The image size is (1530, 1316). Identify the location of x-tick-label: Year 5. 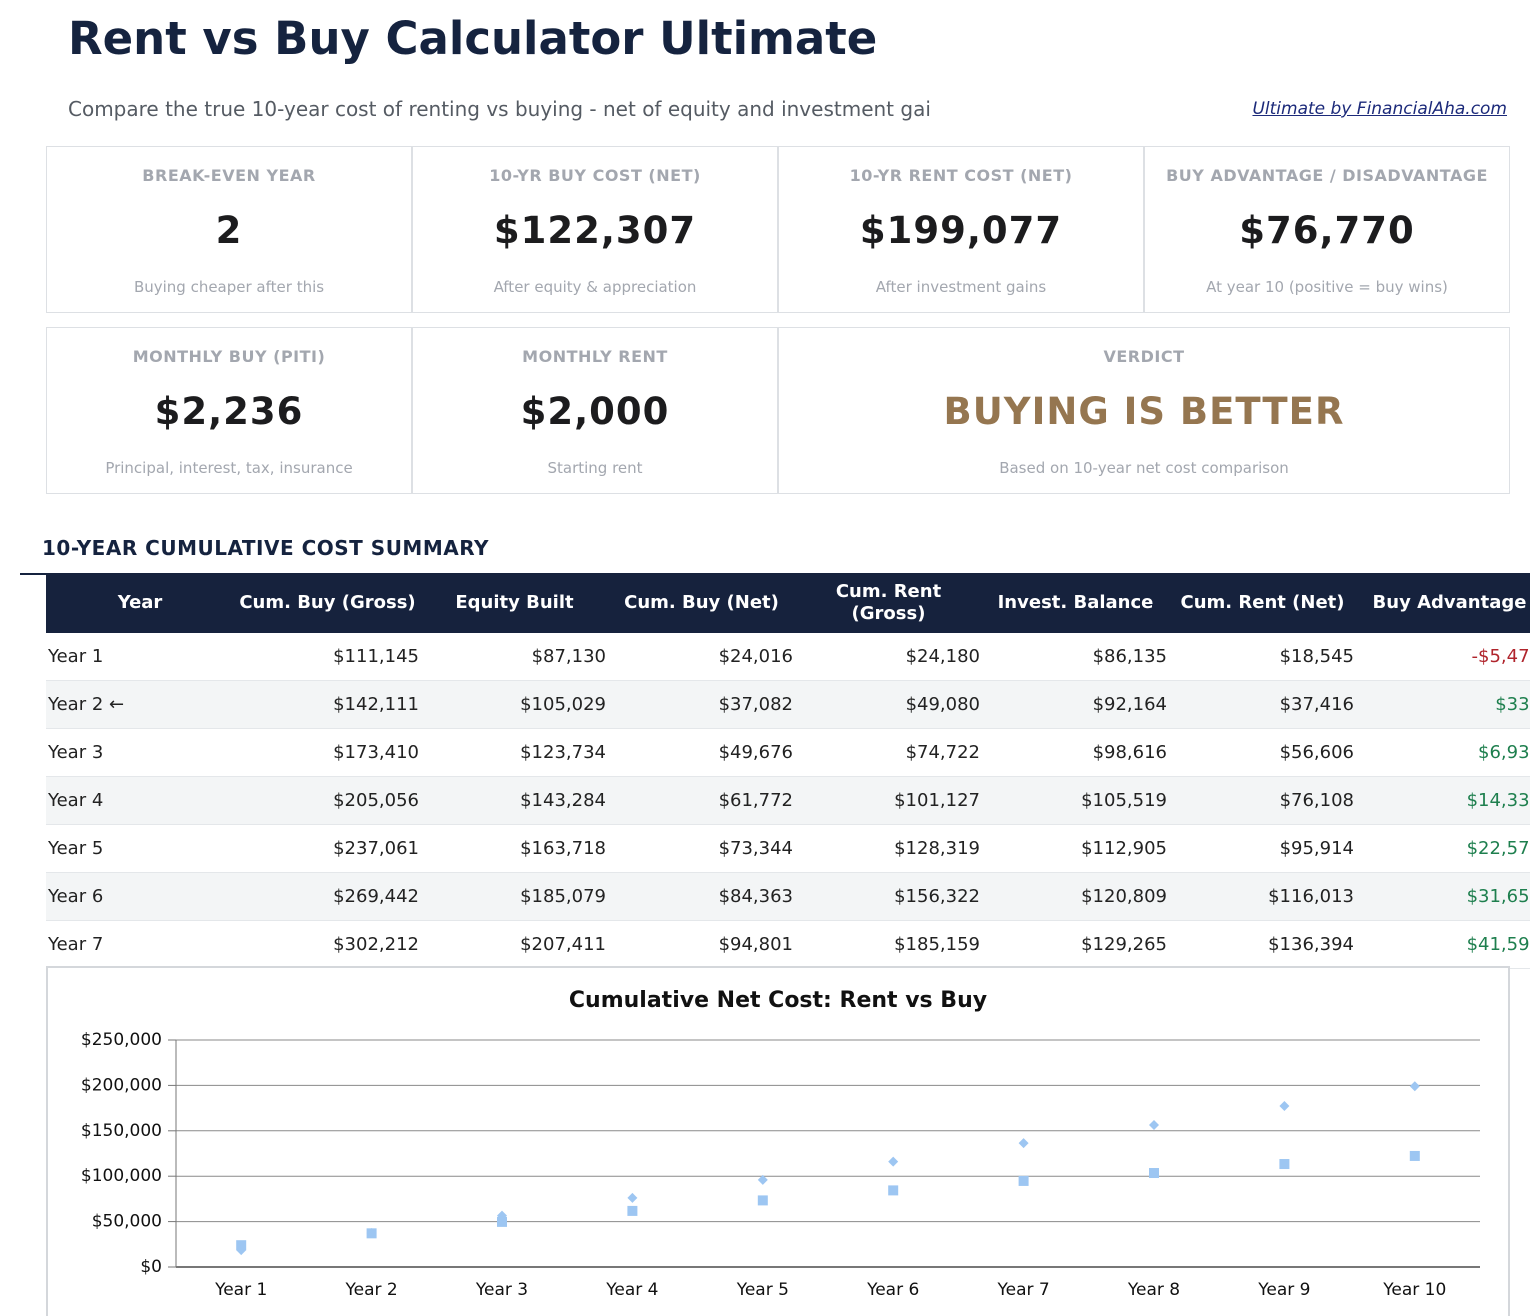
(762, 1290).